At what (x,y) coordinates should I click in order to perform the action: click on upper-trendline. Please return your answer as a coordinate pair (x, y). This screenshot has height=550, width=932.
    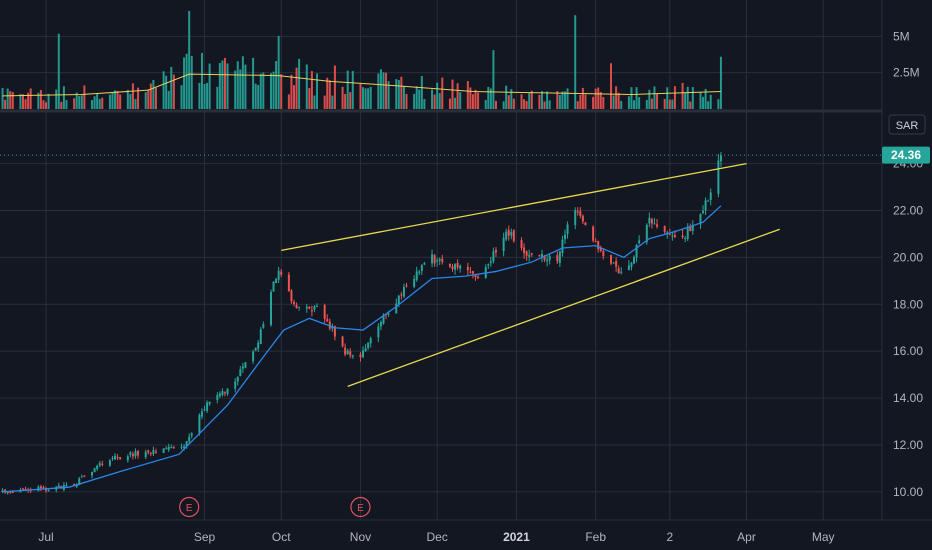
    Looking at the image, I should click on (514, 206).